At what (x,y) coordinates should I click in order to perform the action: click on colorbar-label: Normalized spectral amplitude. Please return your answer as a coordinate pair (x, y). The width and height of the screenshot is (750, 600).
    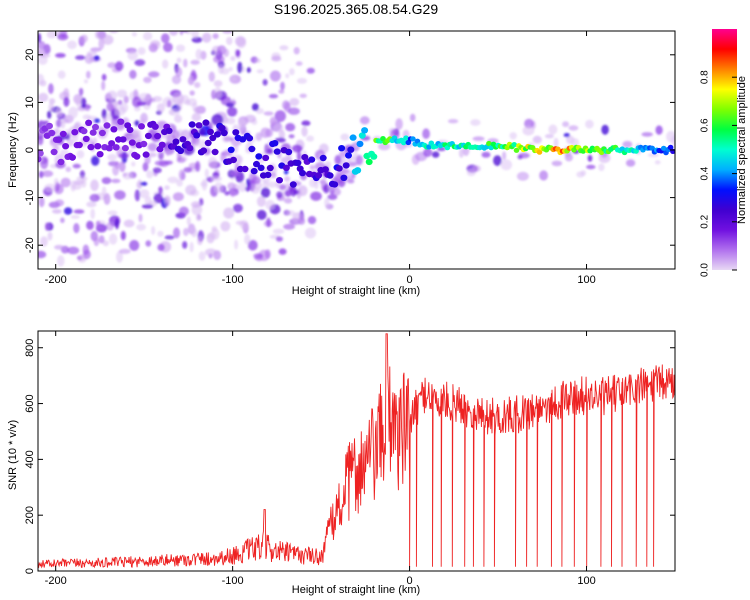
    Looking at the image, I should click on (742, 150).